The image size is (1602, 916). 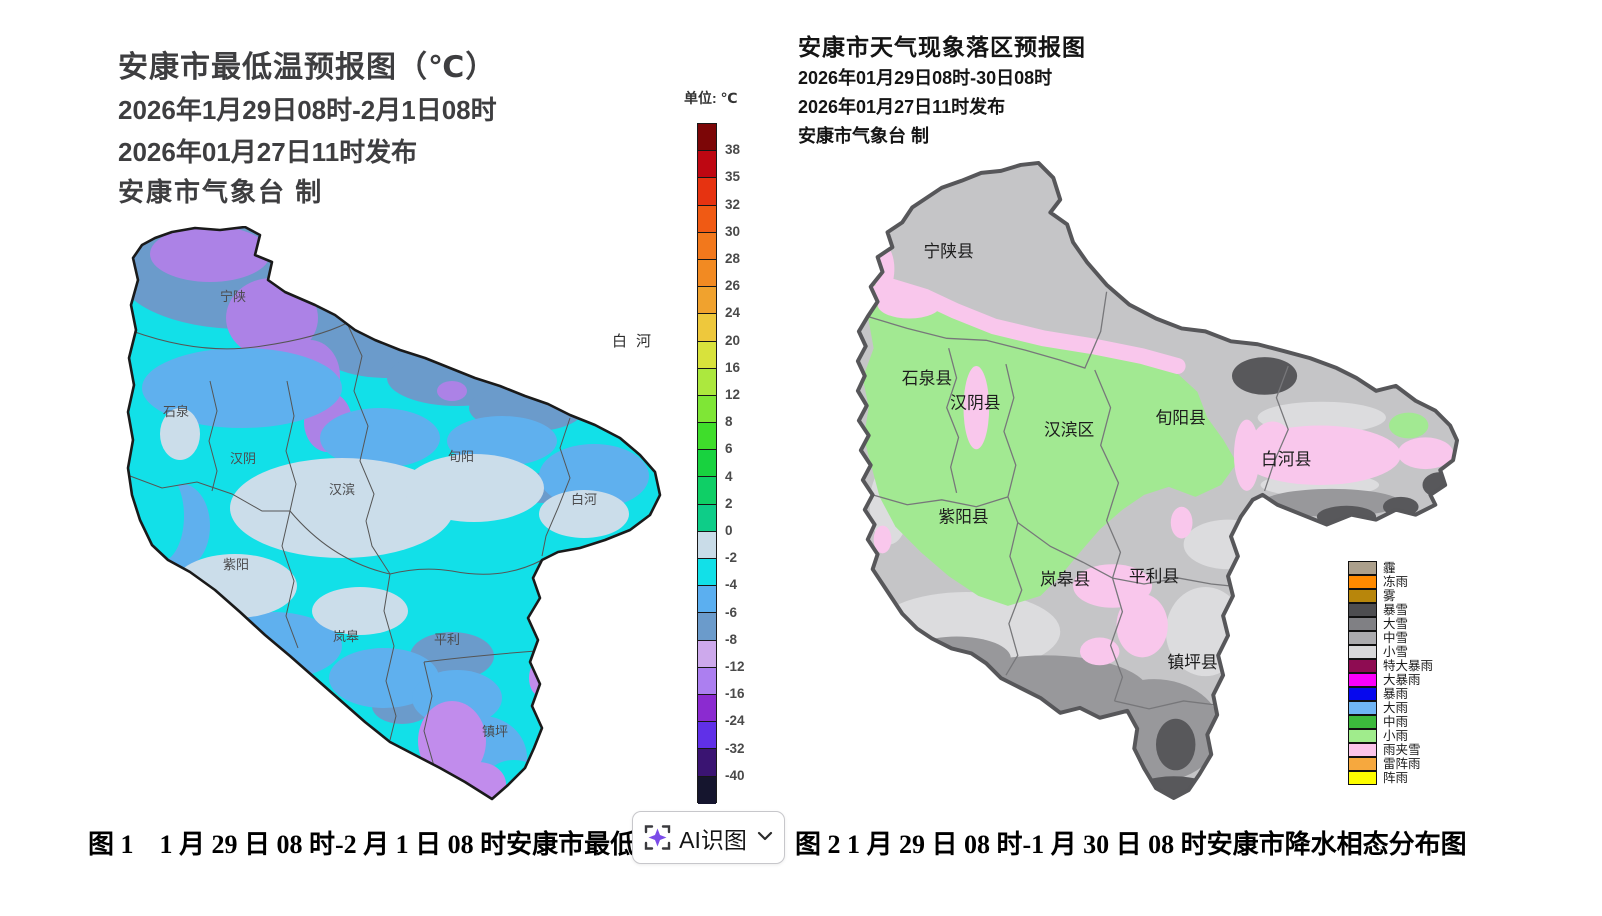 I want to click on legend-label: 中雨, so click(x=1396, y=721).